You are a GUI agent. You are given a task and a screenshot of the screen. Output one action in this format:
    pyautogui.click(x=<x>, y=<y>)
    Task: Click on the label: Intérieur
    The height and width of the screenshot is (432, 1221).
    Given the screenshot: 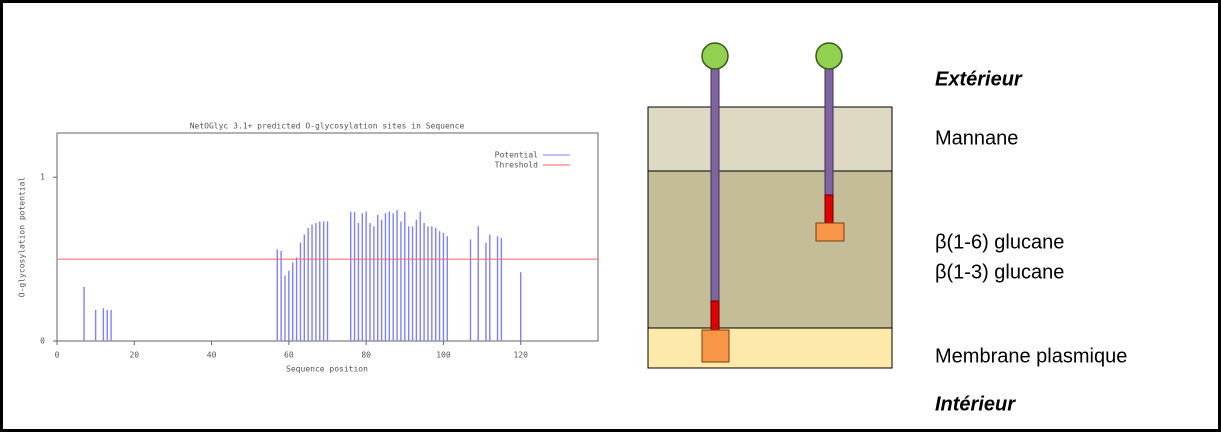 What is the action you would take?
    pyautogui.click(x=975, y=404)
    